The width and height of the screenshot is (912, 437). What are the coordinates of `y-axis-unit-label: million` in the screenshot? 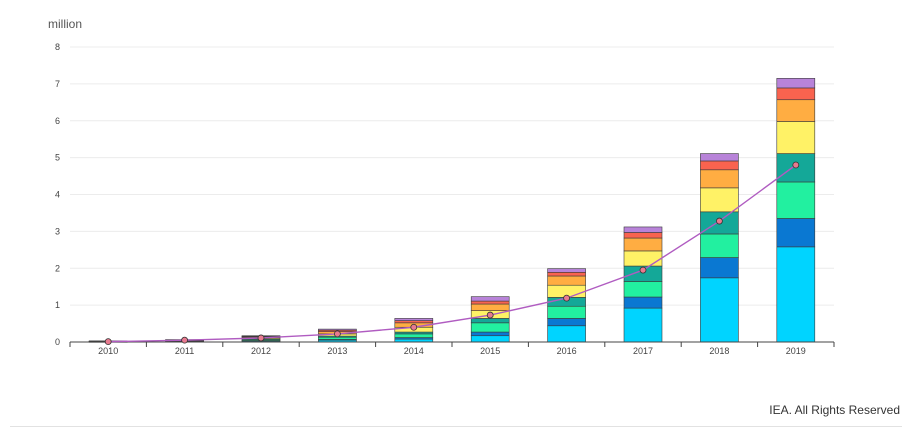 It's located at (65, 24).